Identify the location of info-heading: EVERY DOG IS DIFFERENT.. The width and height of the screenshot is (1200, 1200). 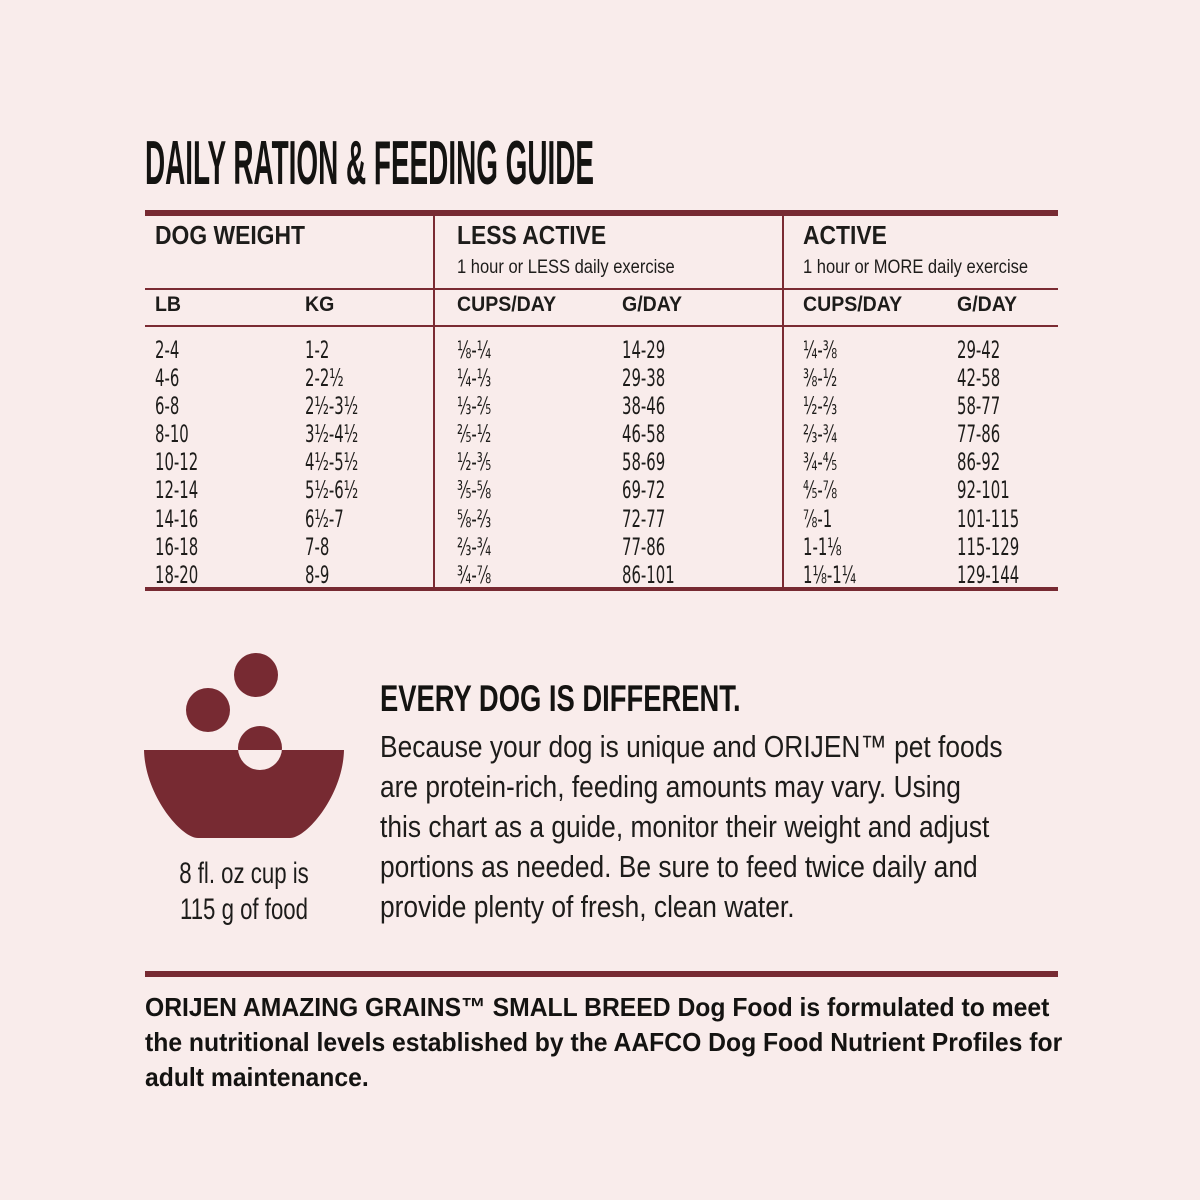
(560, 698).